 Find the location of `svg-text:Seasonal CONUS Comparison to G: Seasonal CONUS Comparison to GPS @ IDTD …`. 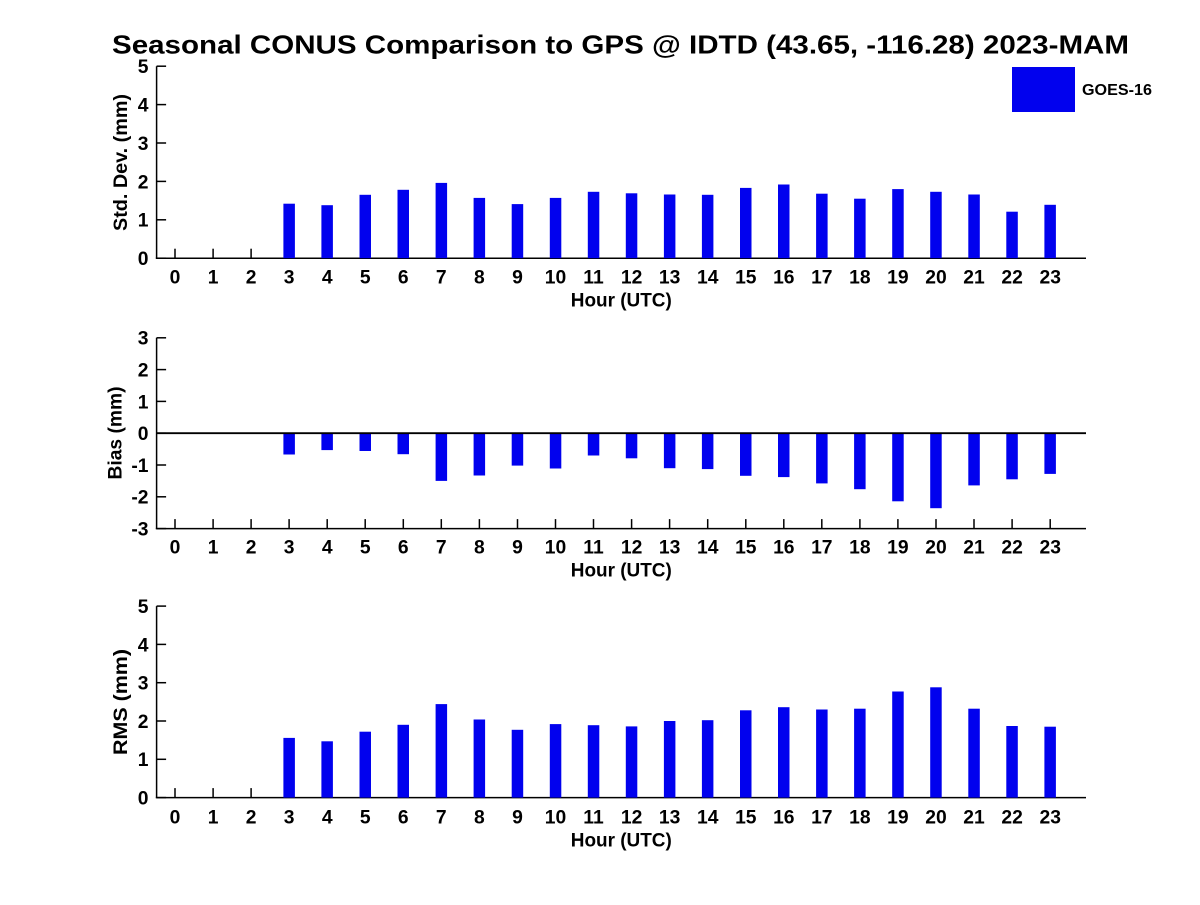

svg-text:Seasonal CONUS Comparison to G: Seasonal CONUS Comparison to GPS @ IDTD … is located at coordinates (620, 45).